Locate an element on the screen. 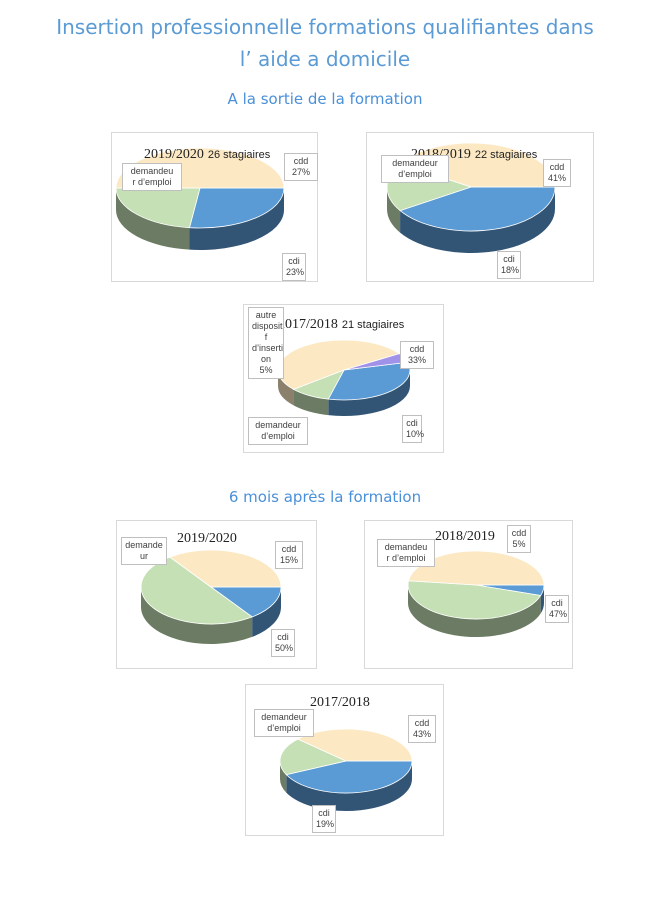 The height and width of the screenshot is (919, 650). data-label-text: 41% is located at coordinates (556, 178).